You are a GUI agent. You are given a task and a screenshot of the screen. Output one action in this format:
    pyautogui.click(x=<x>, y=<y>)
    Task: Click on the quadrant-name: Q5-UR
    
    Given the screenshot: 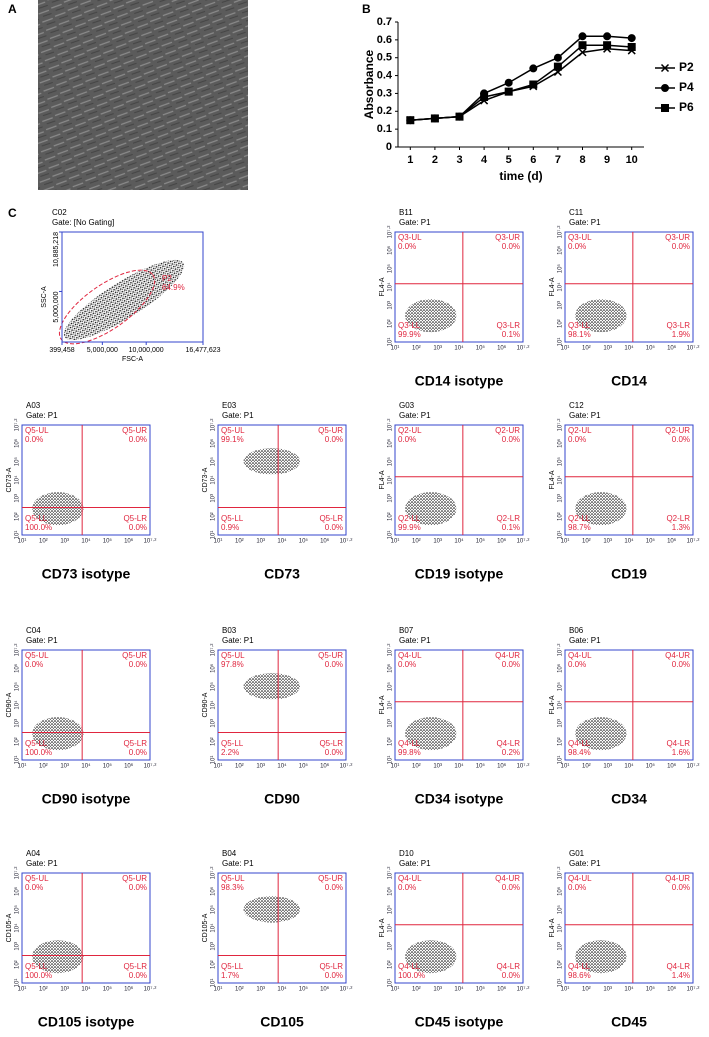 What is the action you would take?
    pyautogui.click(x=330, y=430)
    